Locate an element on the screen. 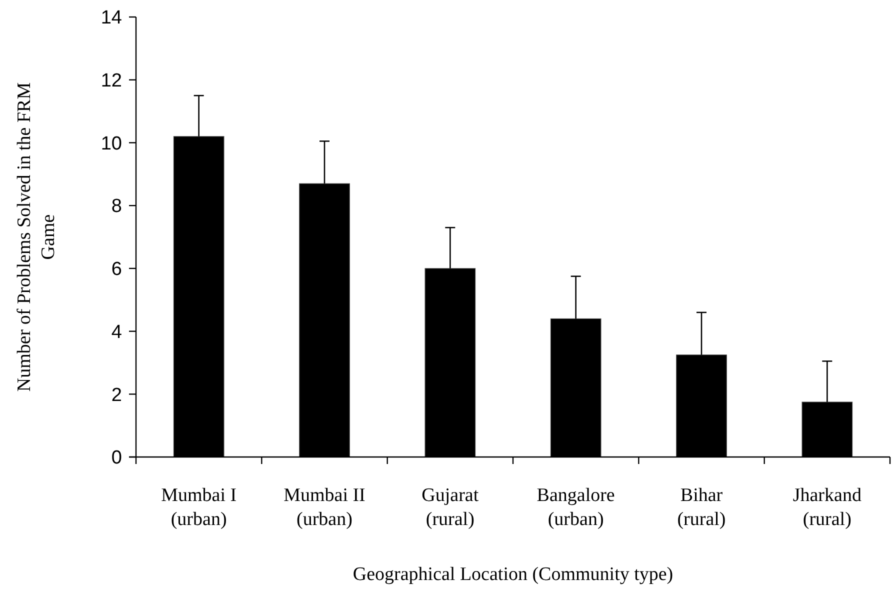  x-tick-label: Bangalore (urban) is located at coordinates (575, 507).